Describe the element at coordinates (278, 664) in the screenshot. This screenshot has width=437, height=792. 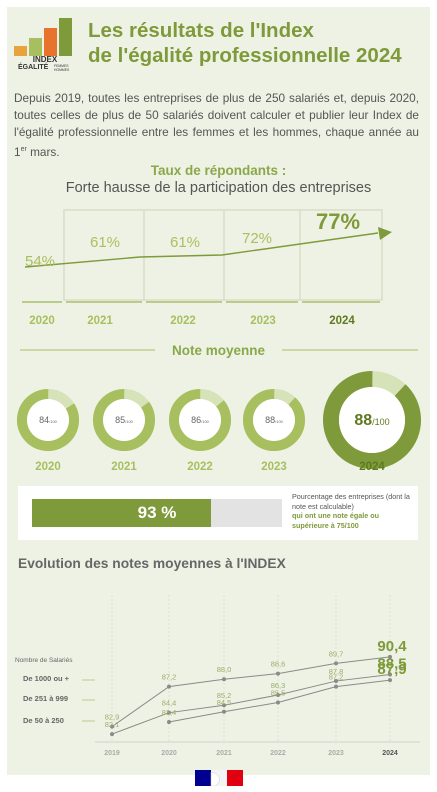
I see `evolution-value-label: 88,6` at that location.